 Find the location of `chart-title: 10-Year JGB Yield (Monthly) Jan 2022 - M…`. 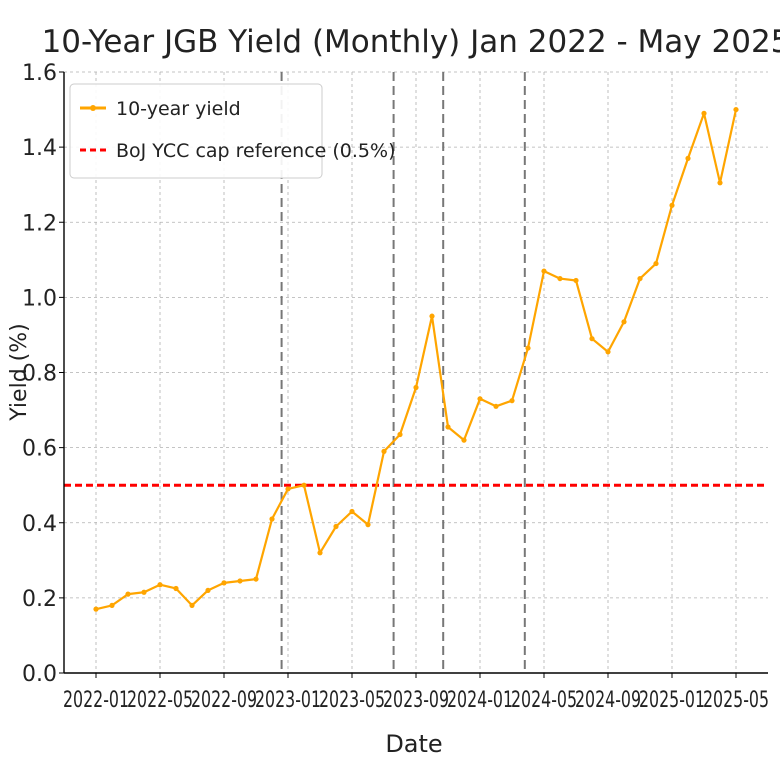

chart-title: 10-Year JGB Yield (Monthly) Jan 2022 - M… is located at coordinates (411, 42).